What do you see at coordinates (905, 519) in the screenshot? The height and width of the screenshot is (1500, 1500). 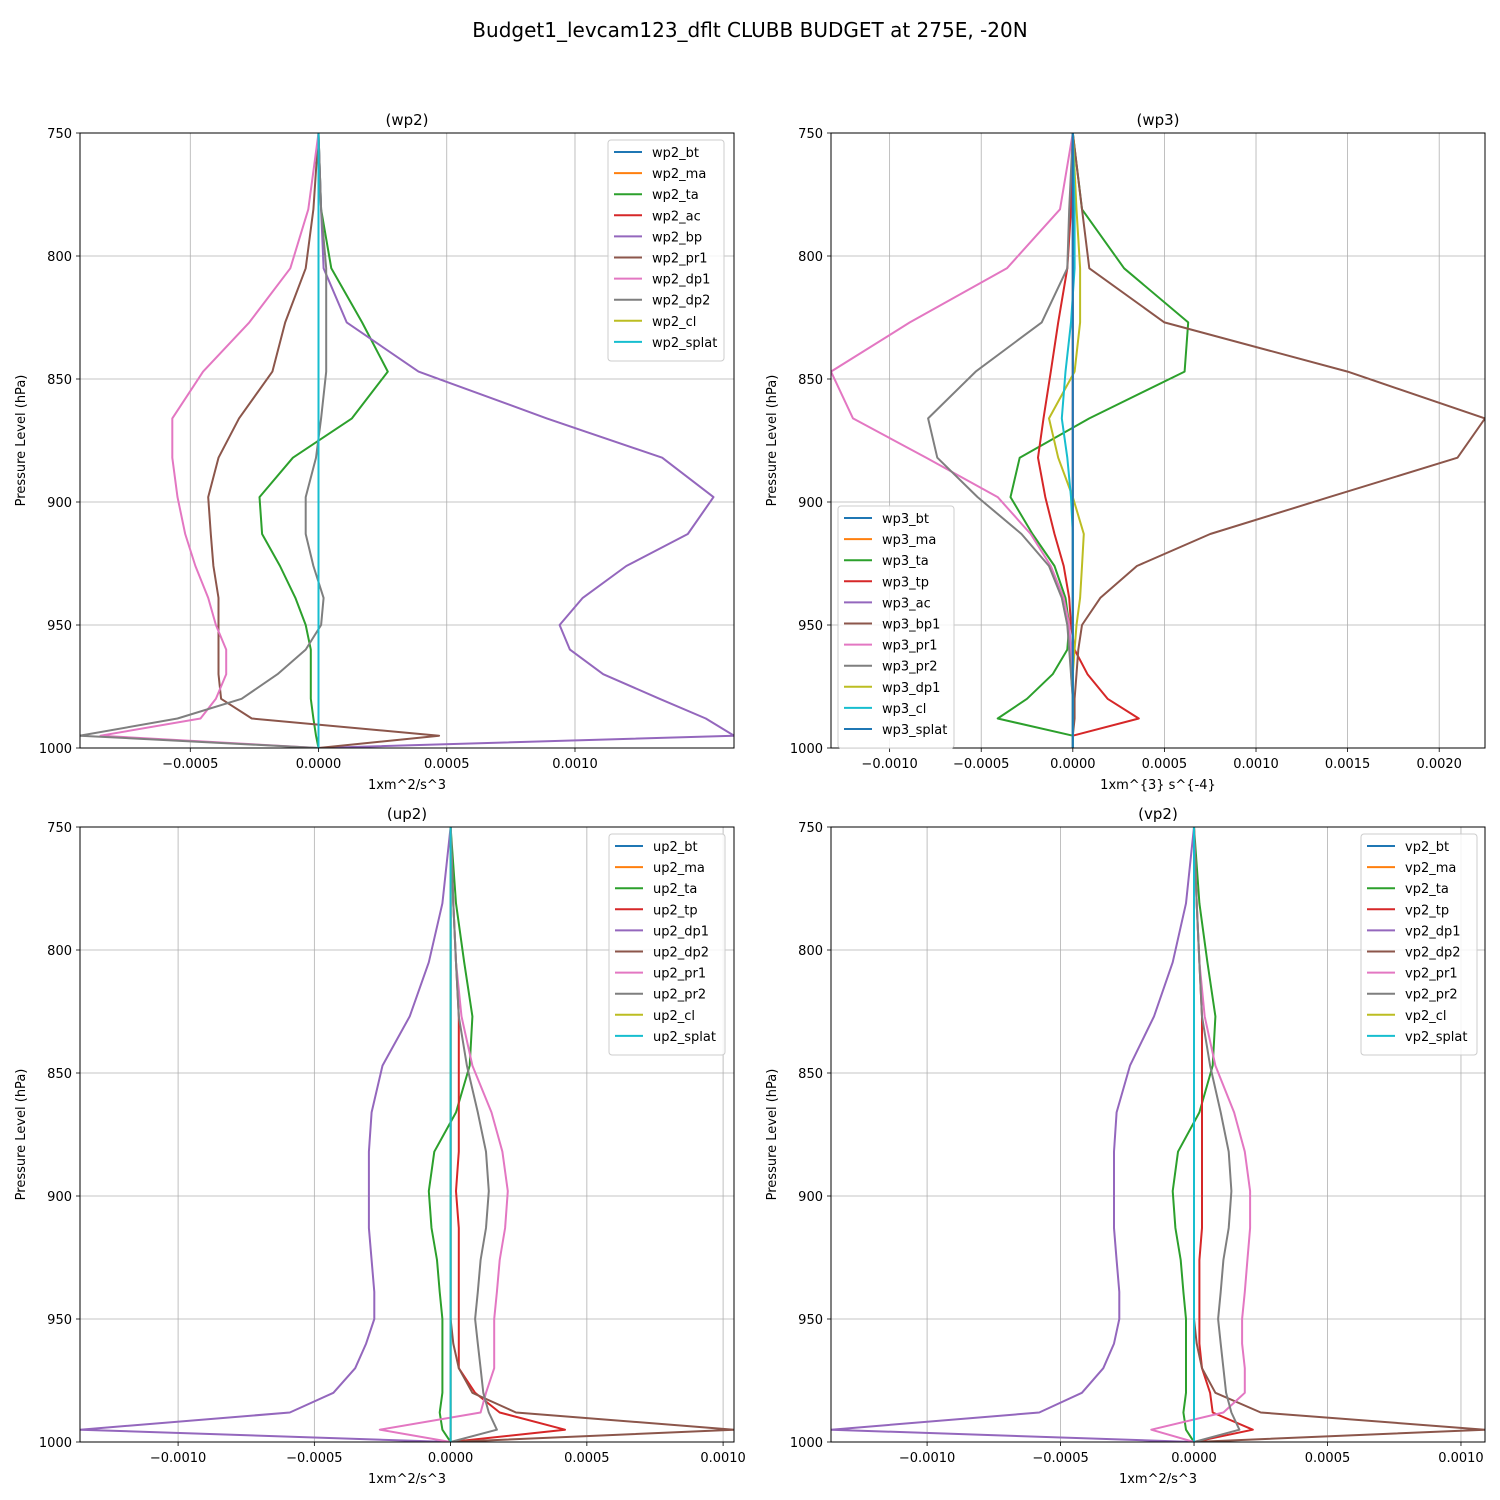 I see `legend-label: wp3_bt` at bounding box center [905, 519].